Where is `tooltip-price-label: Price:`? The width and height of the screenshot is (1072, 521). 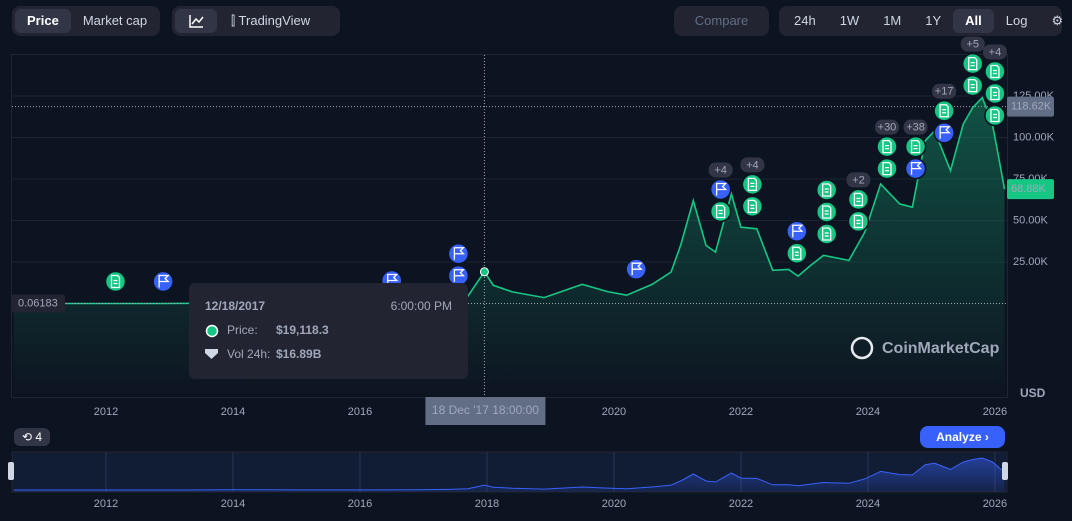
tooltip-price-label: Price: is located at coordinates (242, 330).